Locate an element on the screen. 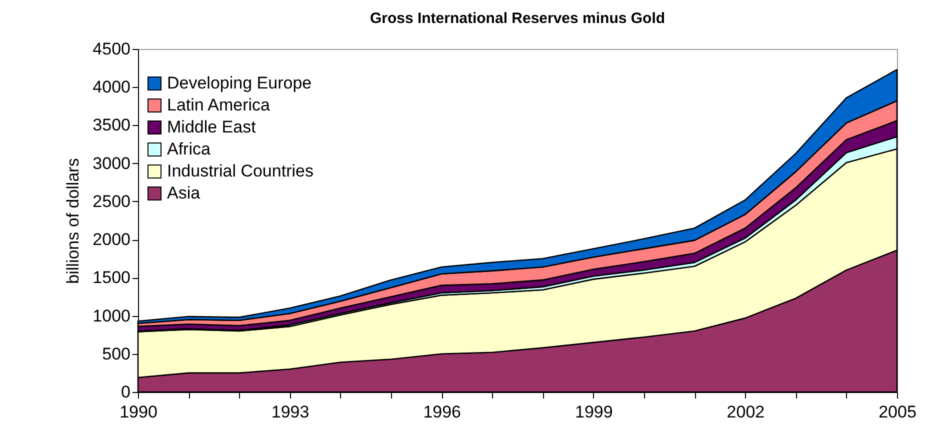  x-tick-label: 1993 is located at coordinates (290, 412).